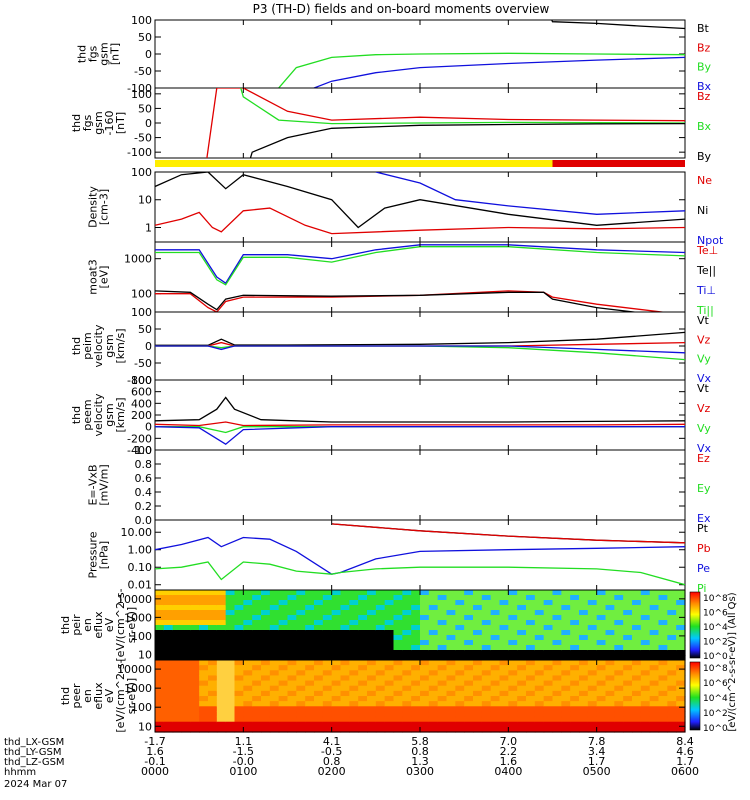 Image resolution: width=750 pixels, height=800 pixels. What do you see at coordinates (420, 435) in the screenshot?
I see `series-line-Vx` at bounding box center [420, 435].